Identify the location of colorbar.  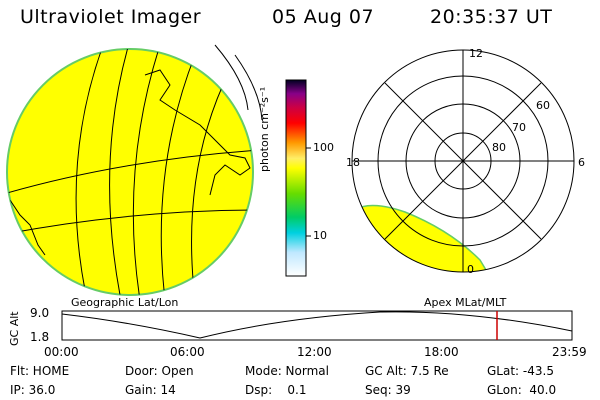
(296, 178).